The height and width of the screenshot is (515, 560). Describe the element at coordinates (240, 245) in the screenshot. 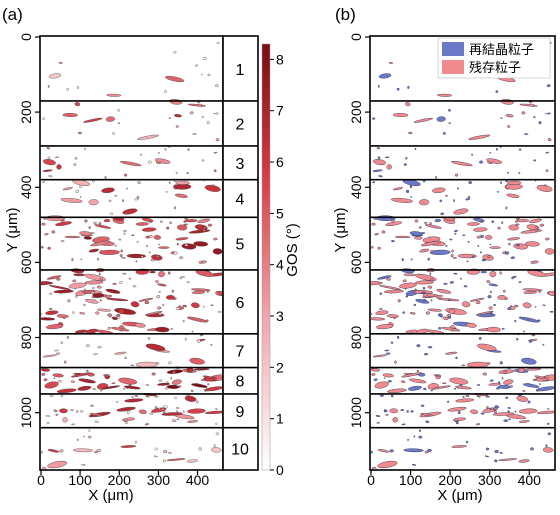

I see `region-label-5: 5` at that location.